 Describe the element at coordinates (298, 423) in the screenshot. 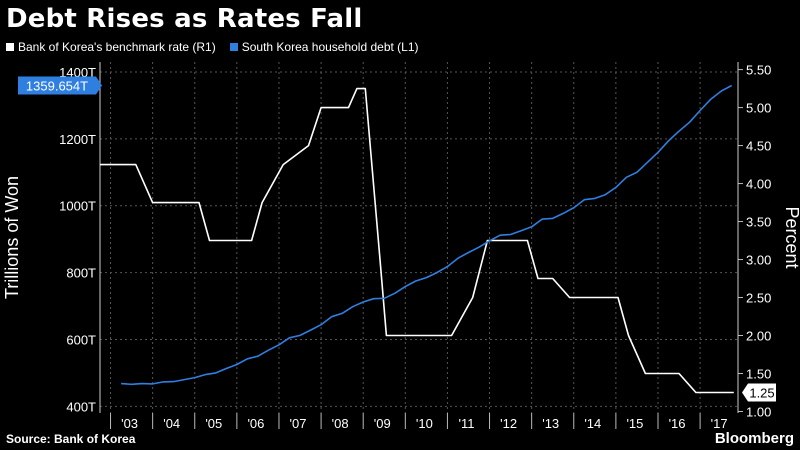

I see `x-tick-label: '07` at that location.